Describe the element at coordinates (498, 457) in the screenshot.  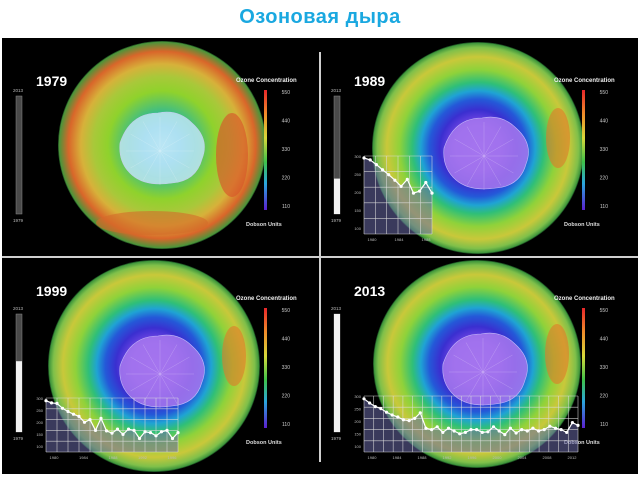
I see `graph-x-tick: 2000` at that location.